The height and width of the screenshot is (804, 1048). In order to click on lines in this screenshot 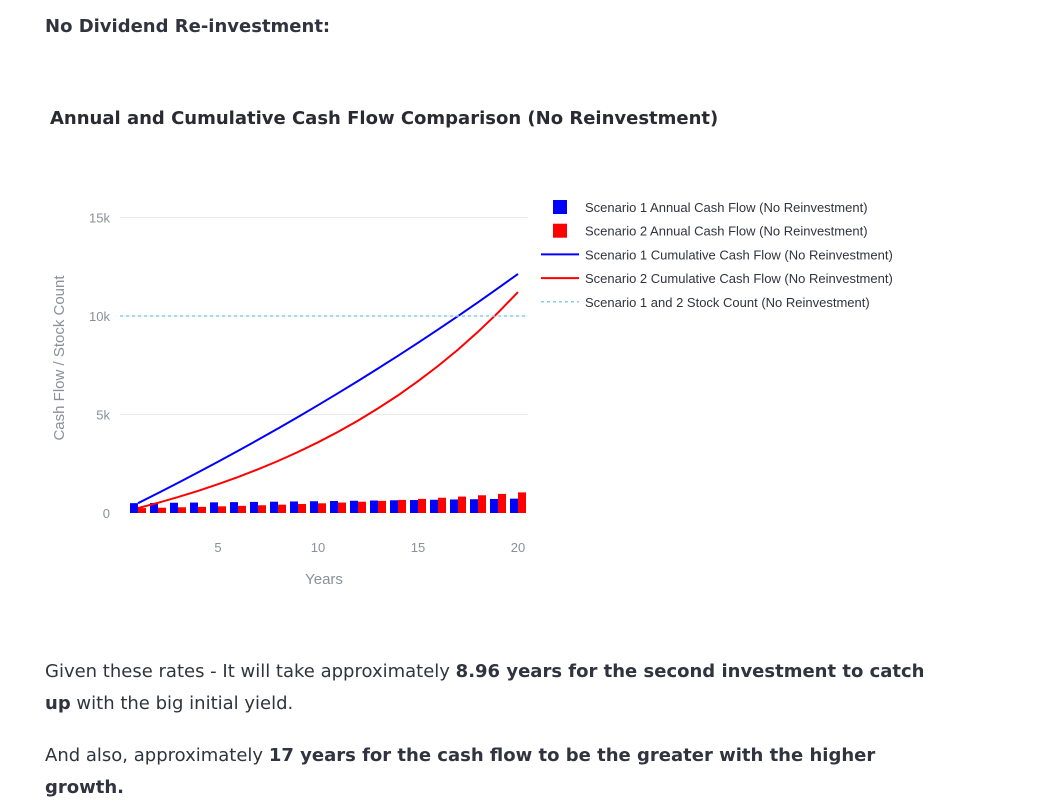, I will do `click(324, 391)`.